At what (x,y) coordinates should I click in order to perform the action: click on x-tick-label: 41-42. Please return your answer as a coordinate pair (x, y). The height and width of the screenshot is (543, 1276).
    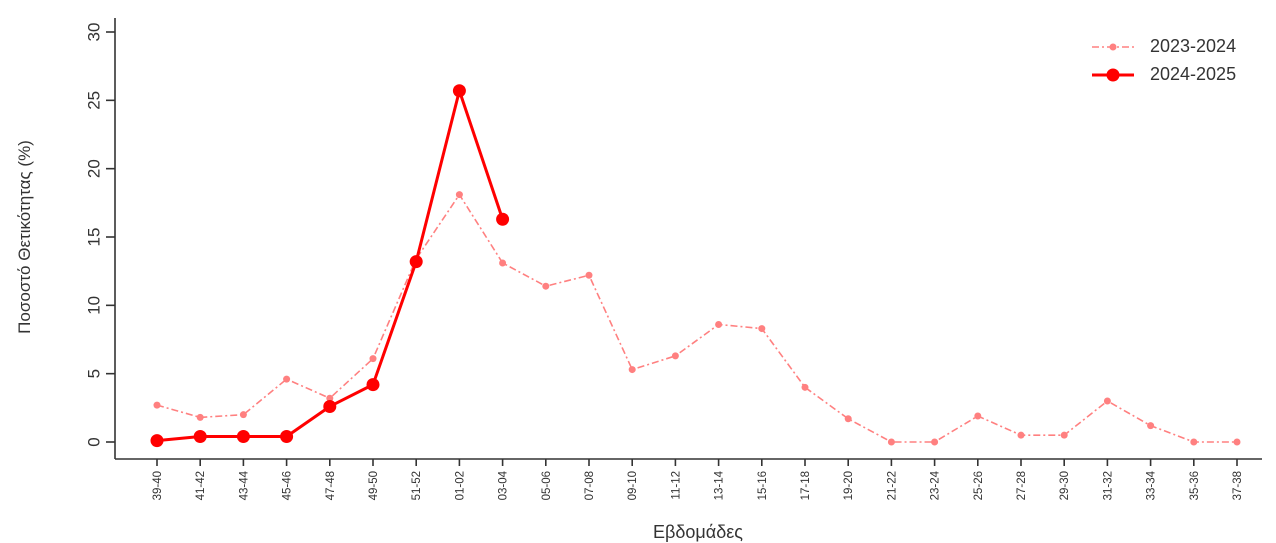
    Looking at the image, I should click on (201, 485).